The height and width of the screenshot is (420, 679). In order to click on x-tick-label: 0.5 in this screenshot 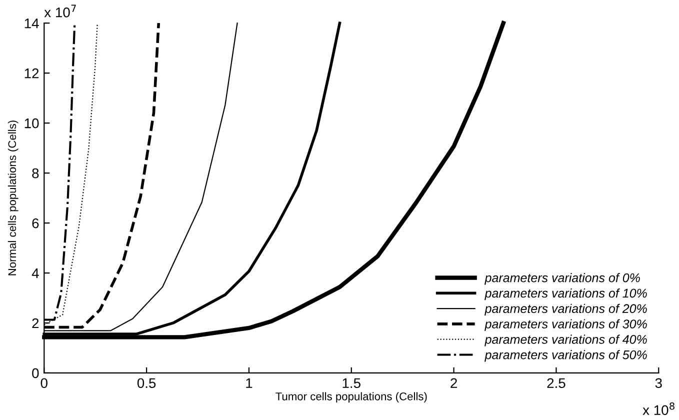, I will do `click(146, 383)`.